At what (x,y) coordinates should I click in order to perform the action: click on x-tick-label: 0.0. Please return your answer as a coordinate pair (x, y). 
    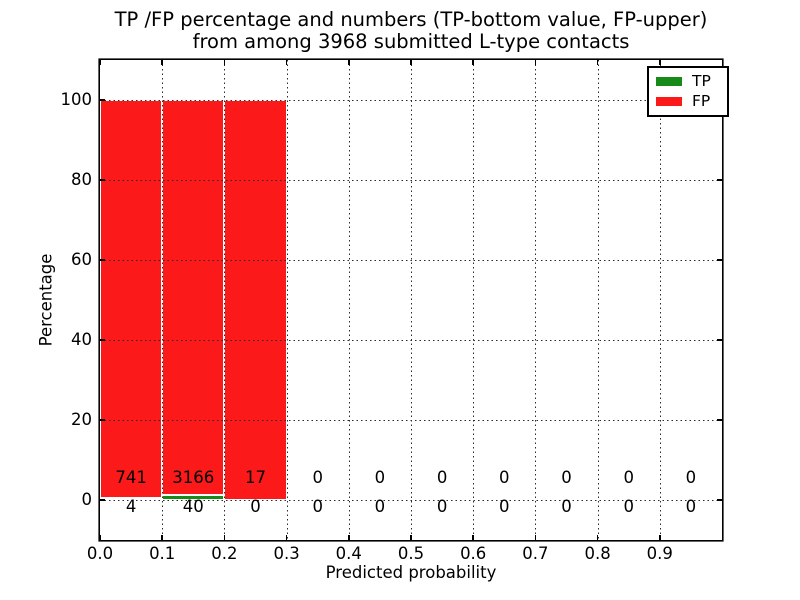
    Looking at the image, I should click on (100, 553).